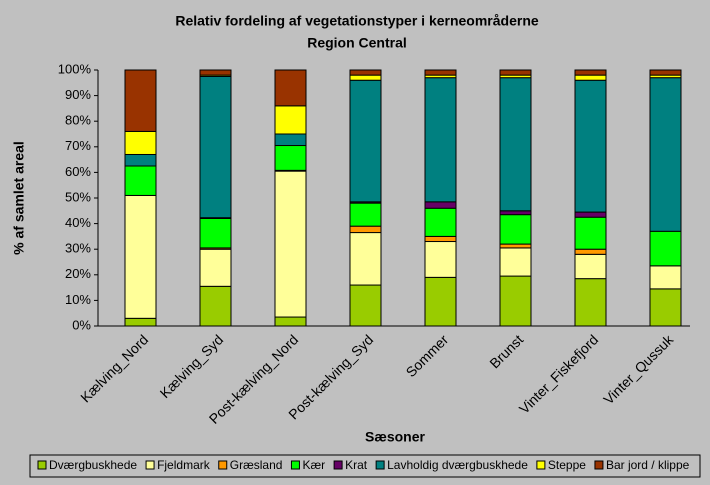 This screenshot has height=485, width=710. I want to click on legend-label: Kær, so click(313, 465).